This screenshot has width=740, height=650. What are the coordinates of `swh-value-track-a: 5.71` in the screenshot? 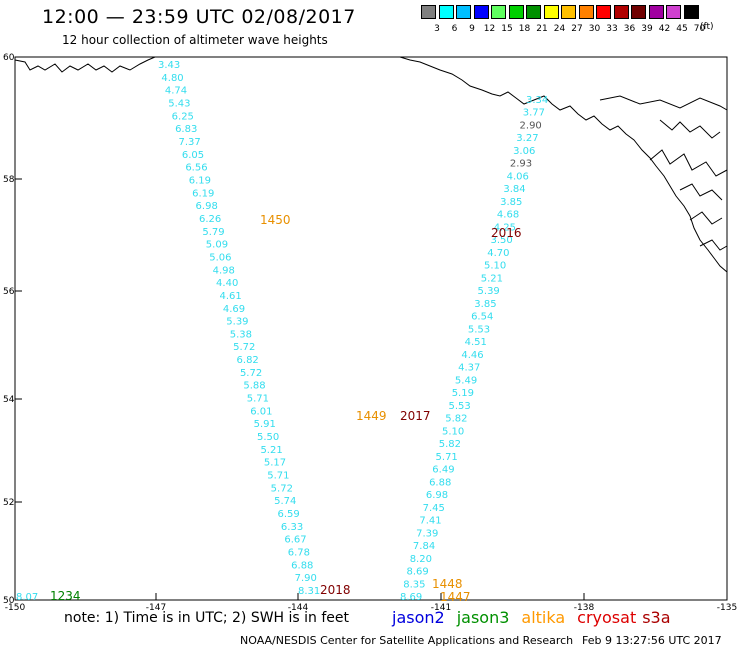 It's located at (278, 476).